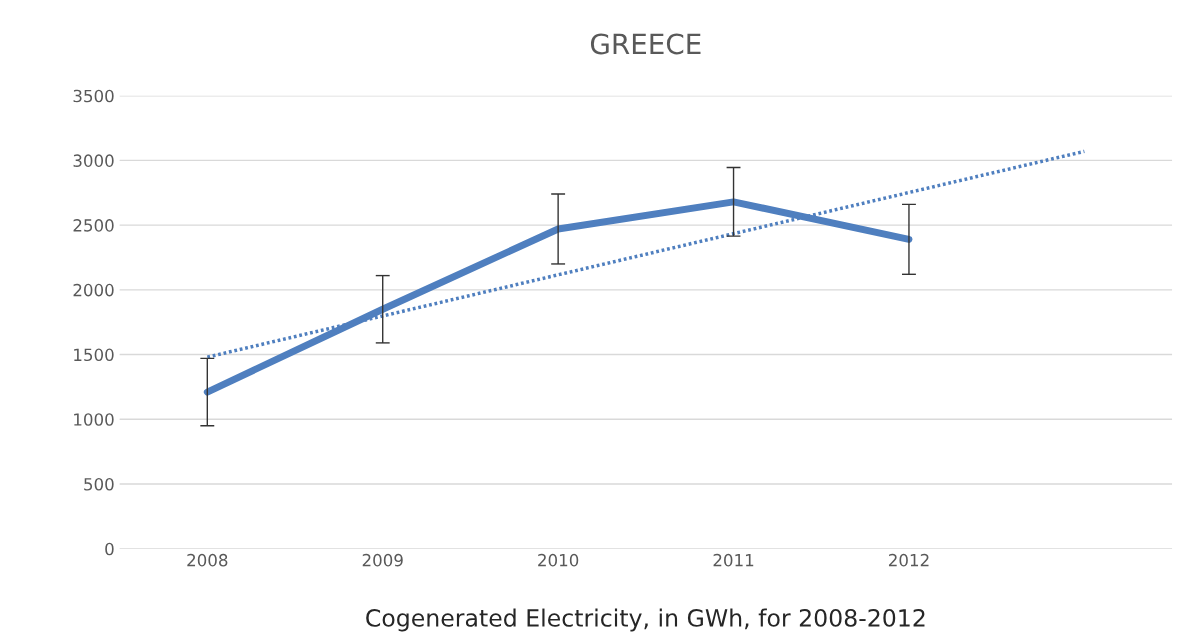 The image size is (1196, 638). I want to click on chart-title: GREECE, so click(645, 44).